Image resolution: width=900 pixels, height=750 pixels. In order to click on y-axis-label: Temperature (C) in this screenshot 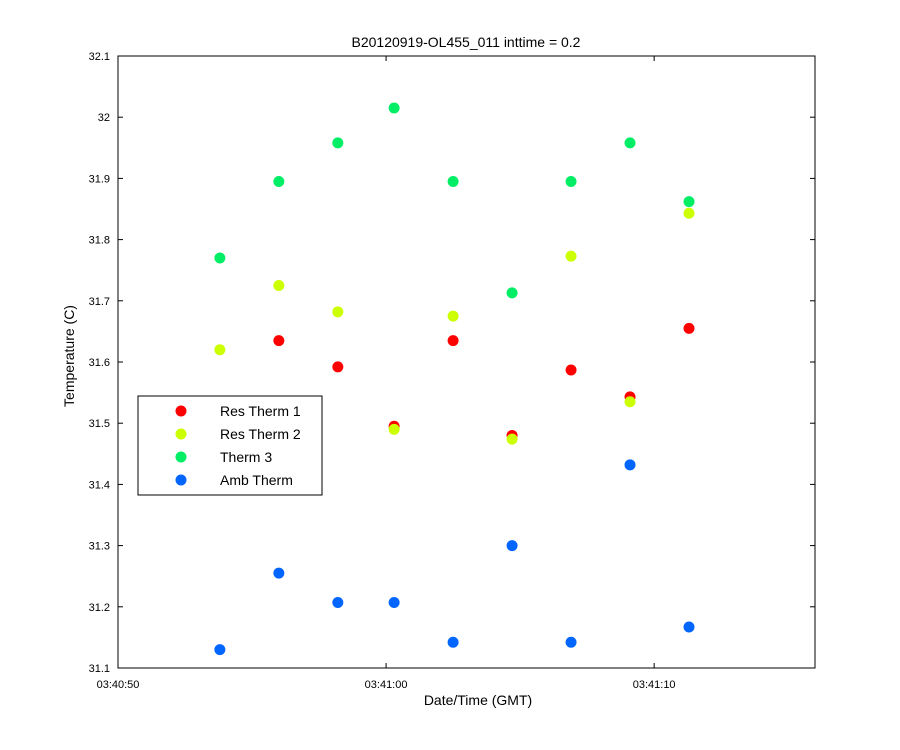, I will do `click(69, 356)`.